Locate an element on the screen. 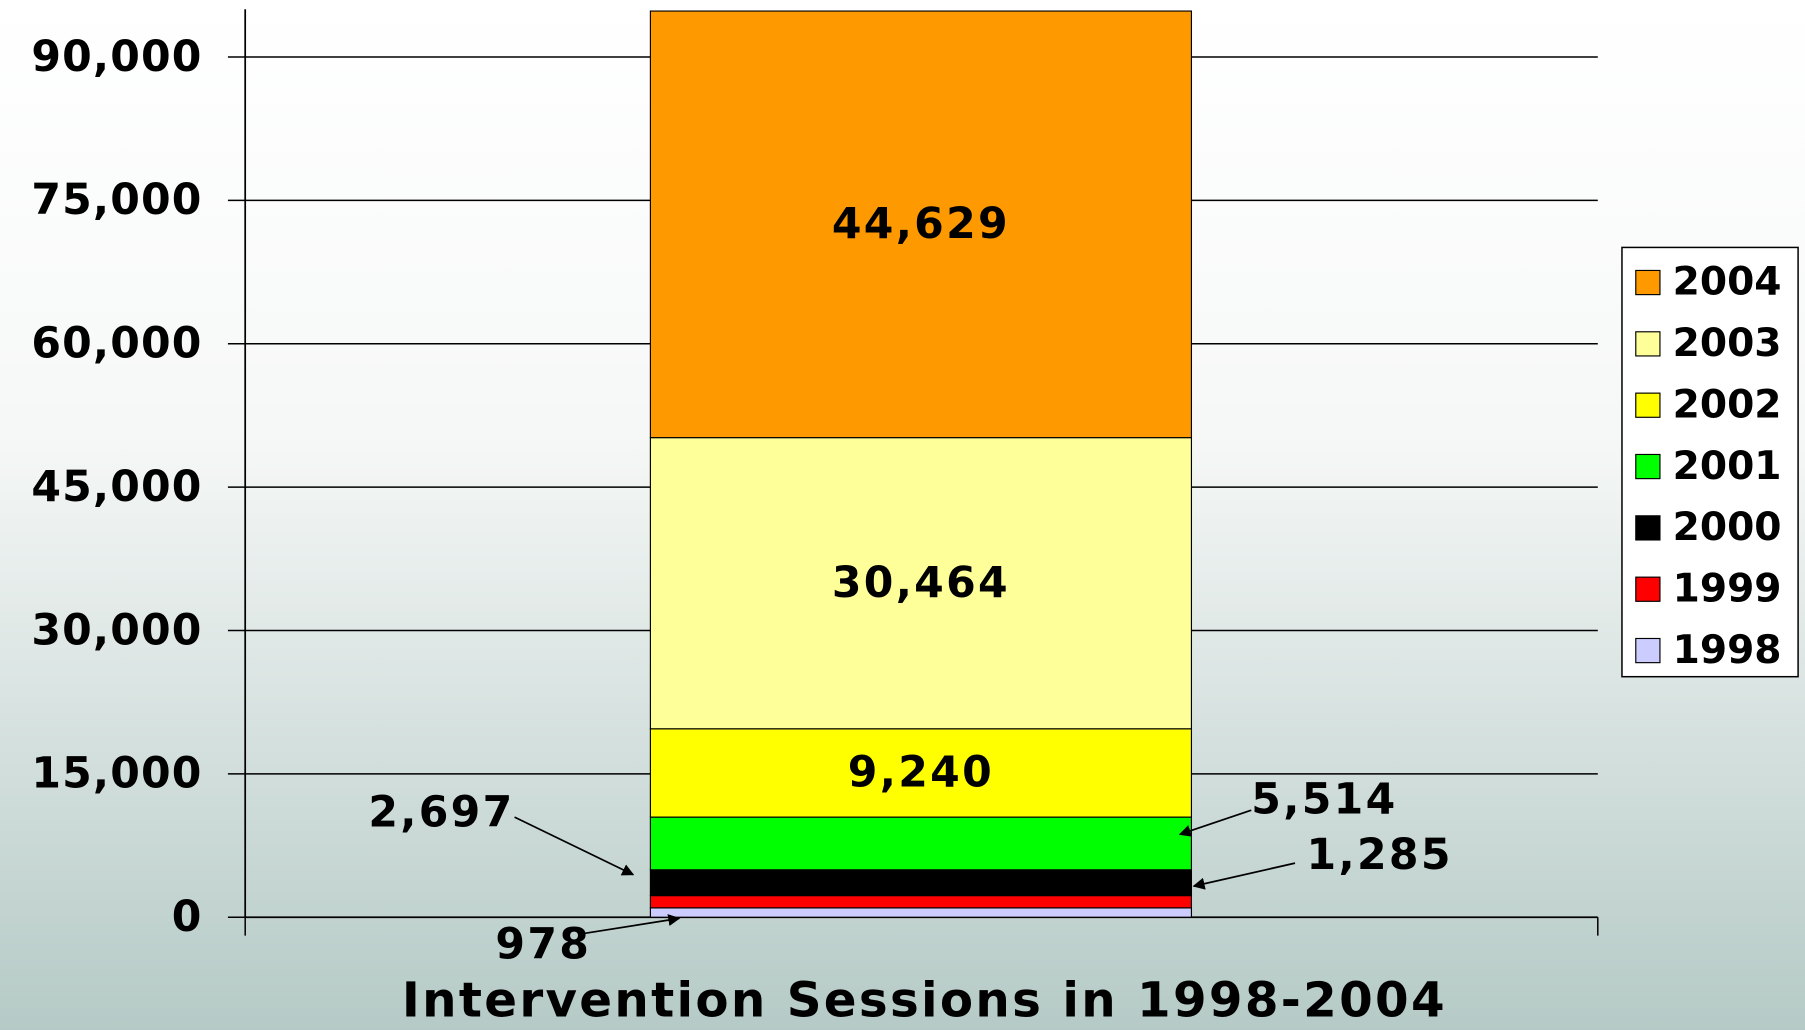 The image size is (1805, 1030). legend-label: 2003 is located at coordinates (1727, 343).